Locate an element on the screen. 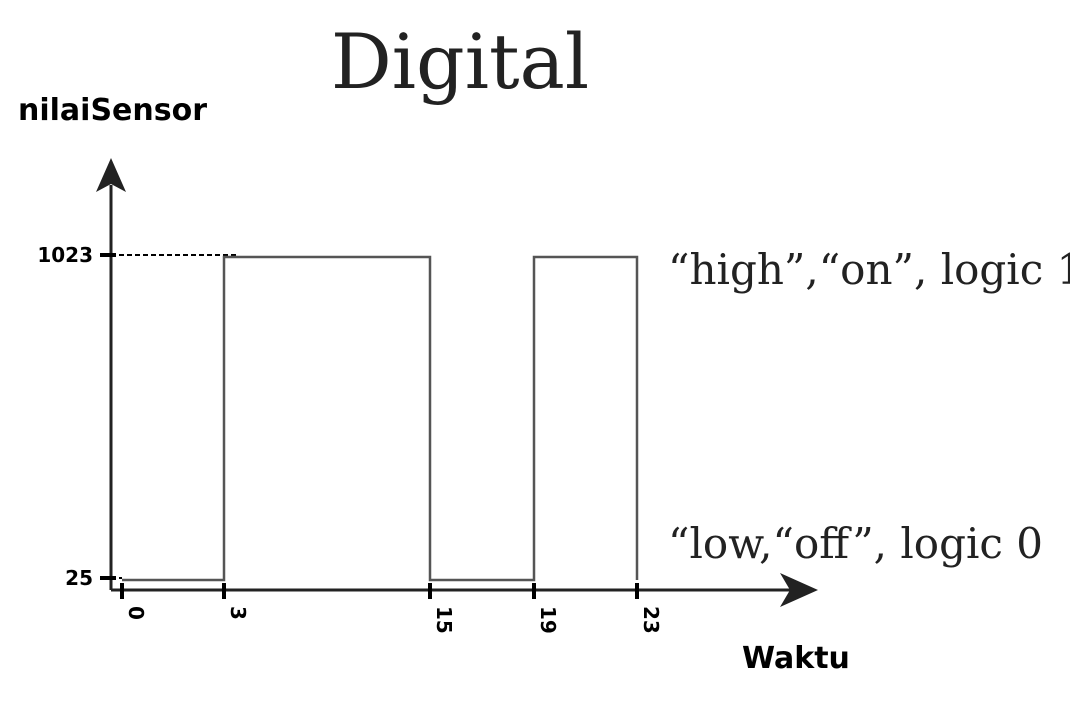 The width and height of the screenshot is (1070, 704). x-tick-label: 0 is located at coordinates (136, 613).